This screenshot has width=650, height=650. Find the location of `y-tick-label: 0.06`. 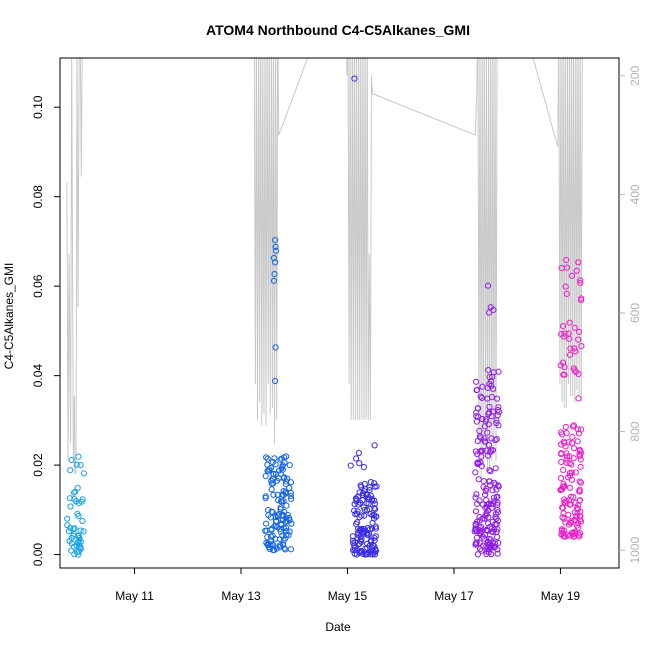

y-tick-label: 0.06 is located at coordinates (38, 286).